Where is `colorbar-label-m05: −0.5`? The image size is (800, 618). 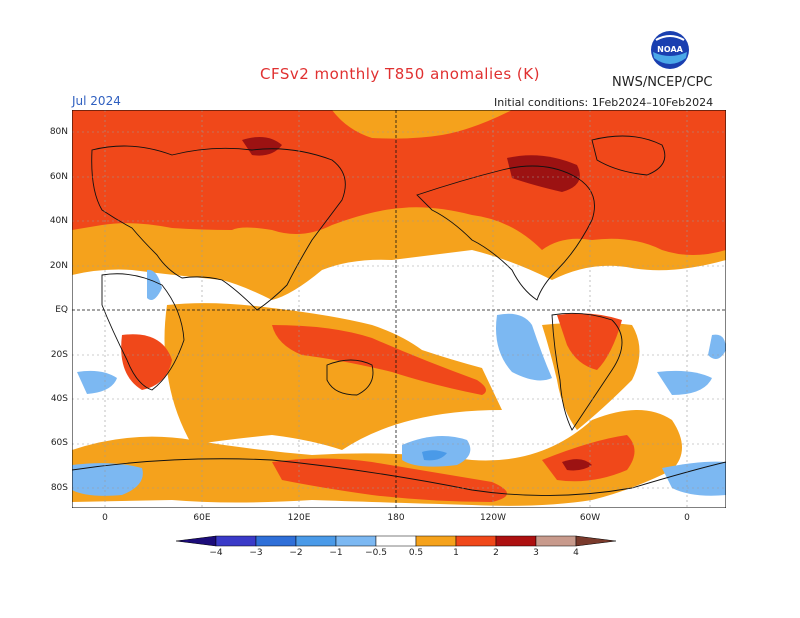 colorbar-label-m05: −0.5 is located at coordinates (376, 553).